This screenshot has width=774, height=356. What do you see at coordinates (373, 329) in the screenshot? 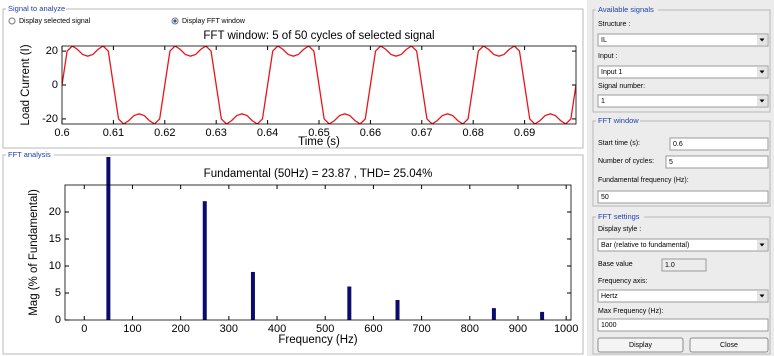
I see `x-tick-label: 600` at bounding box center [373, 329].